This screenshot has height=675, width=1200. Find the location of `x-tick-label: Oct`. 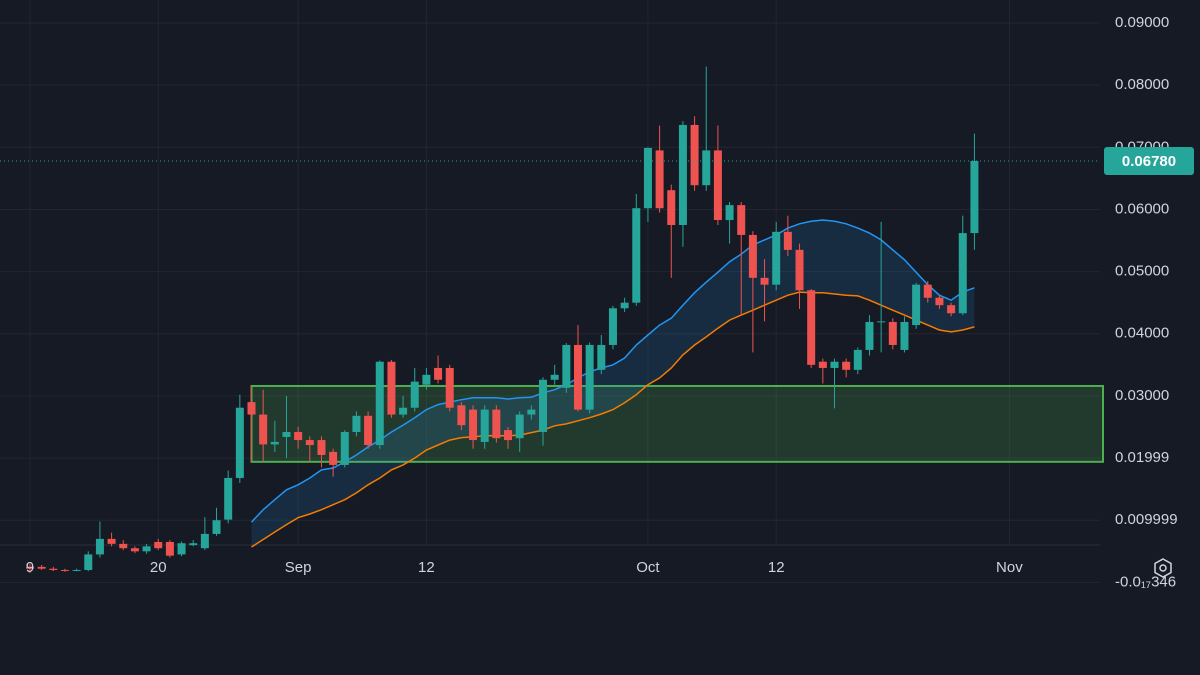

x-tick-label: Oct is located at coordinates (648, 567).